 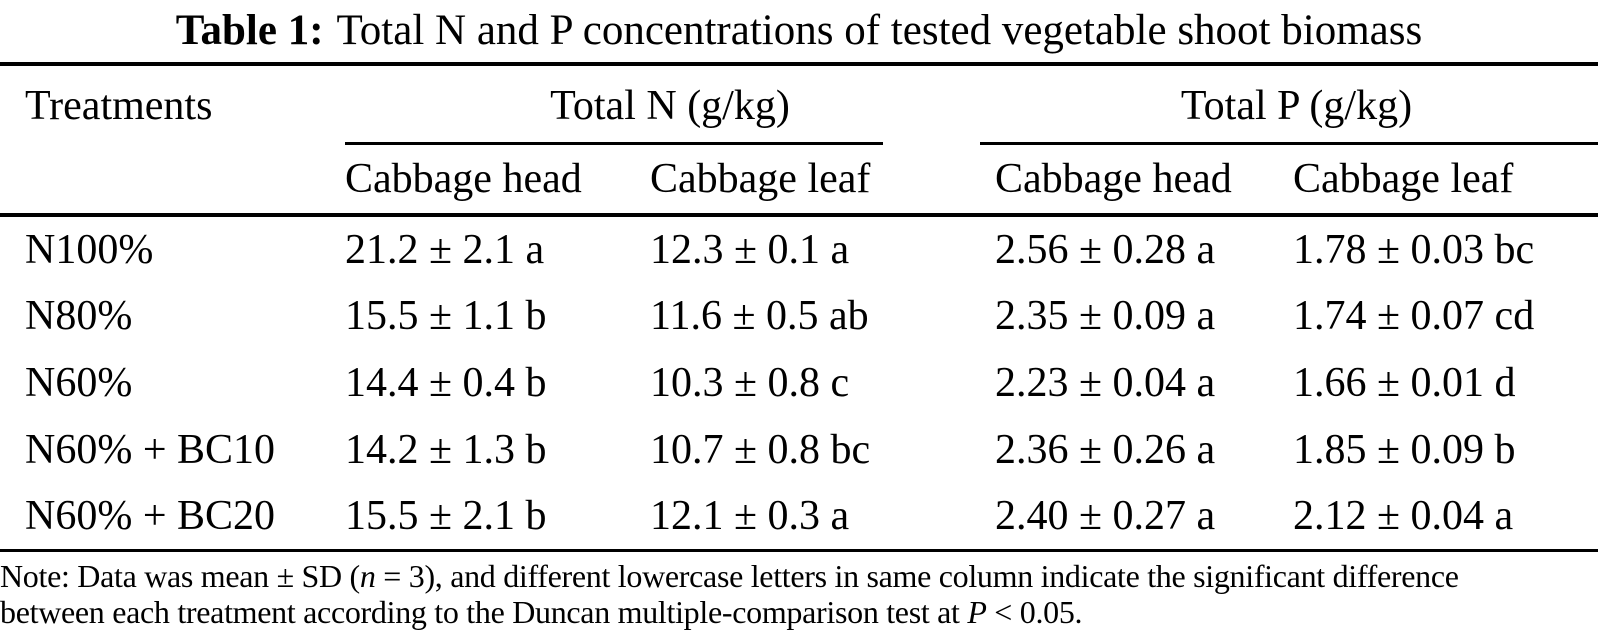 I want to click on value-cell: 2.40 ± 0.27 a, so click(x=1105, y=515).